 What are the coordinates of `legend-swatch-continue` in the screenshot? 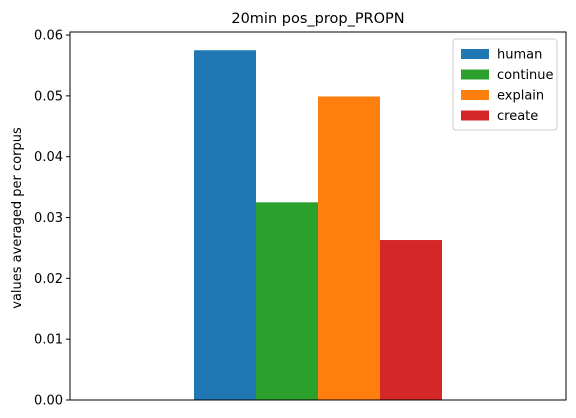 It's located at (475, 74).